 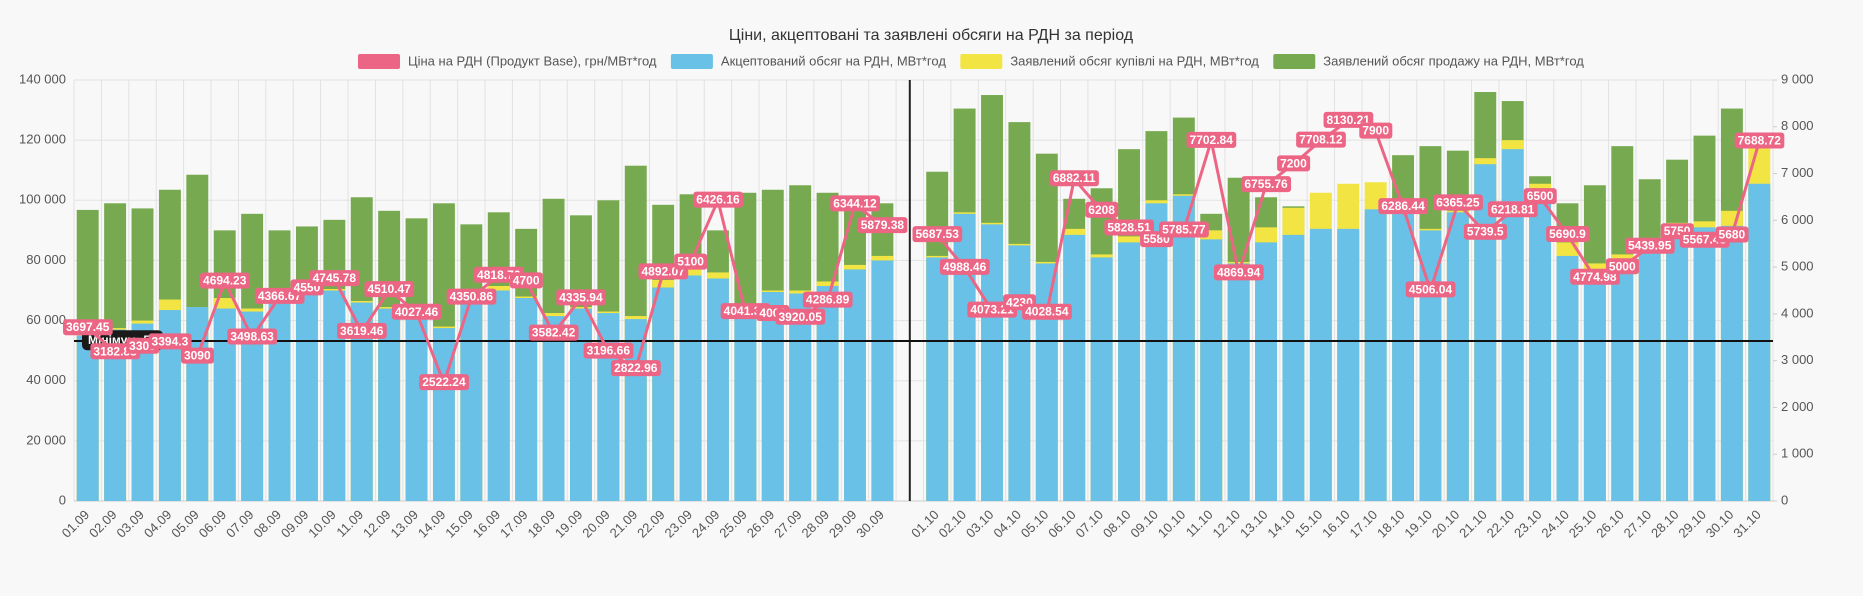 I want to click on value-label-text: 2522.24, so click(x=444, y=382).